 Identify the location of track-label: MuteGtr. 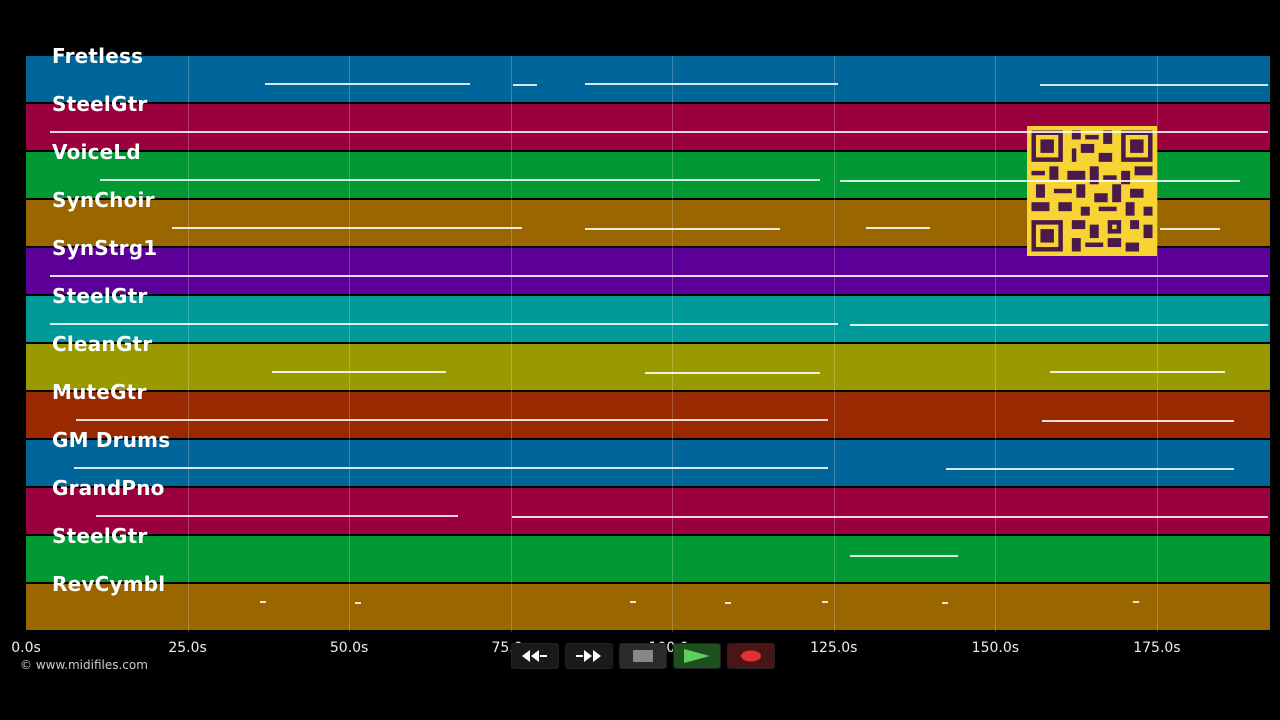
(99, 392).